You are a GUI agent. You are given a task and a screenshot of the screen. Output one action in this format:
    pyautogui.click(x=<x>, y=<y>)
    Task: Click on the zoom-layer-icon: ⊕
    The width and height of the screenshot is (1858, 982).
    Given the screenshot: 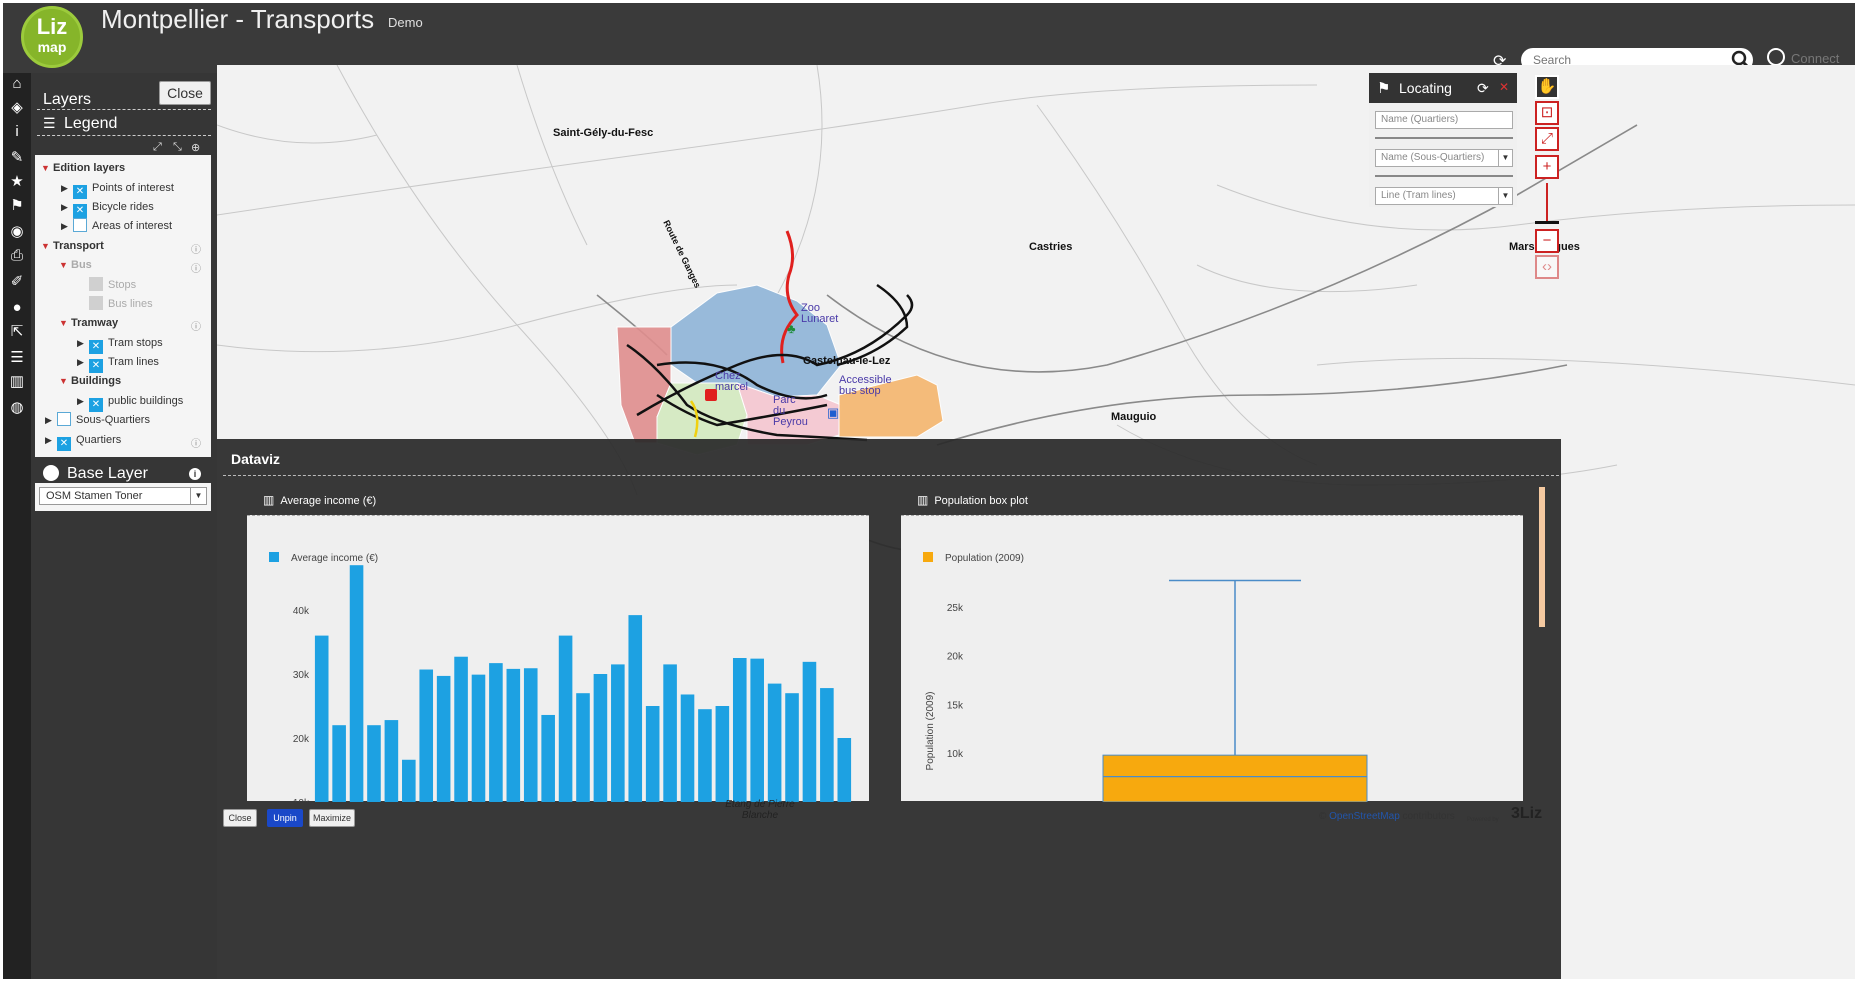 What is the action you would take?
    pyautogui.click(x=196, y=148)
    